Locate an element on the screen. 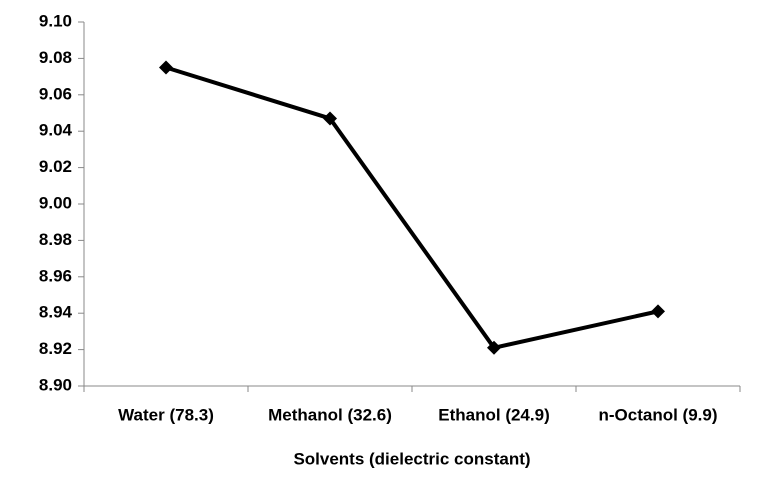  y-tick-label: 9.04 is located at coordinates (56, 130).